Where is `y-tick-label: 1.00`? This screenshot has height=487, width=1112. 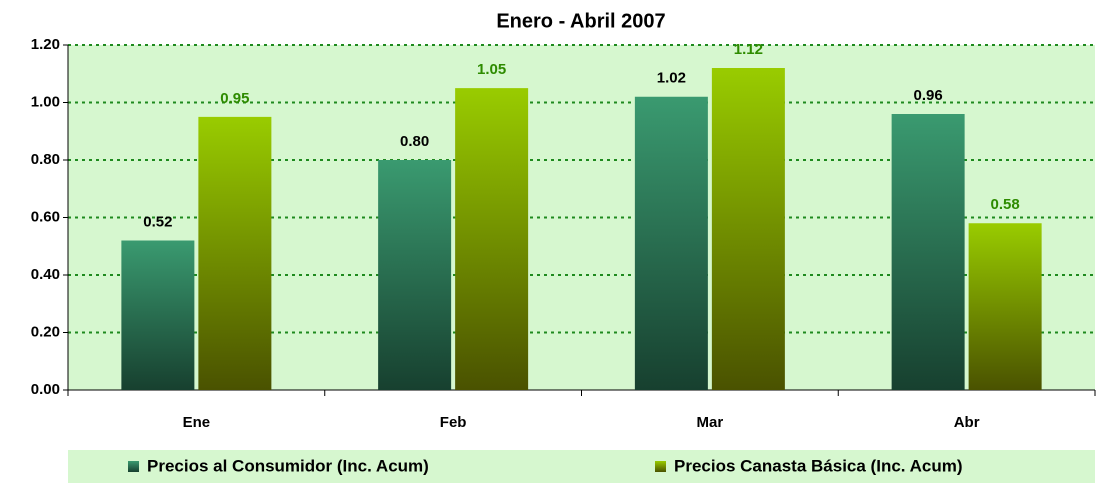 y-tick-label: 1.00 is located at coordinates (45, 101).